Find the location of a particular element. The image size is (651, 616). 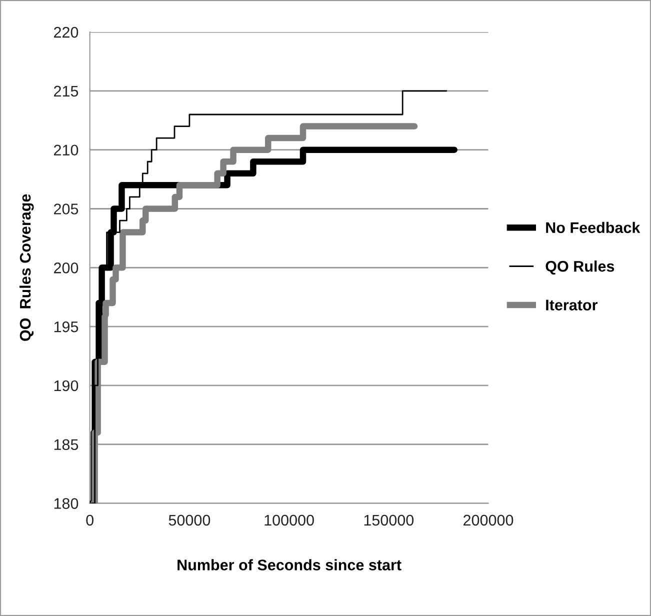

x-tick-label: 50000 is located at coordinates (189, 520).